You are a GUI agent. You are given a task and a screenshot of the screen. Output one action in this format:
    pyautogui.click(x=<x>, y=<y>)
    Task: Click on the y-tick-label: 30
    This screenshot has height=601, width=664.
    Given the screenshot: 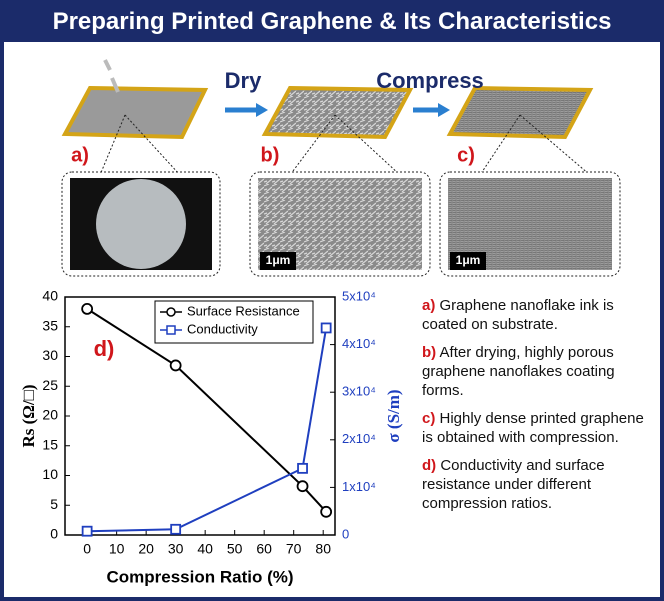 What is the action you would take?
    pyautogui.click(x=50, y=355)
    